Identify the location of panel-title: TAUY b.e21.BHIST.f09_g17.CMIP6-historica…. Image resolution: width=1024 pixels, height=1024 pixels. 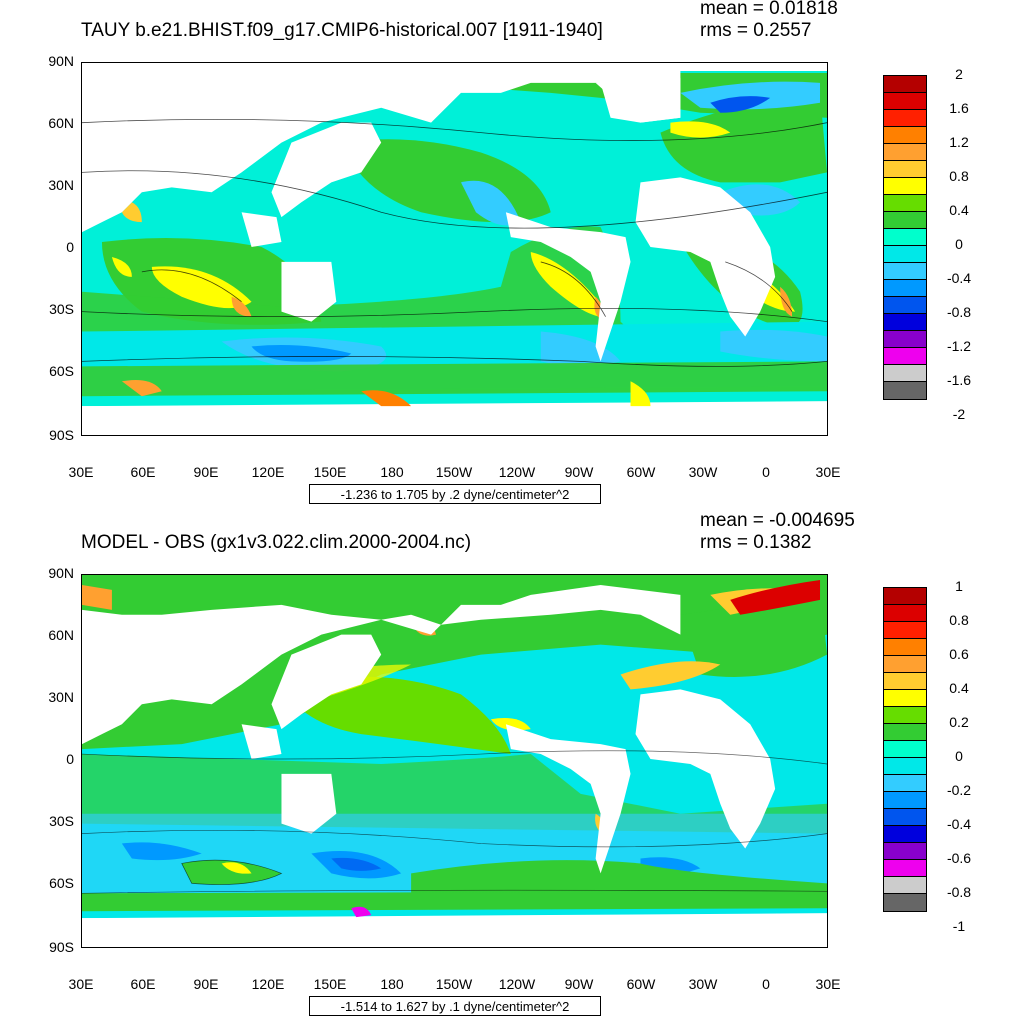
(342, 30).